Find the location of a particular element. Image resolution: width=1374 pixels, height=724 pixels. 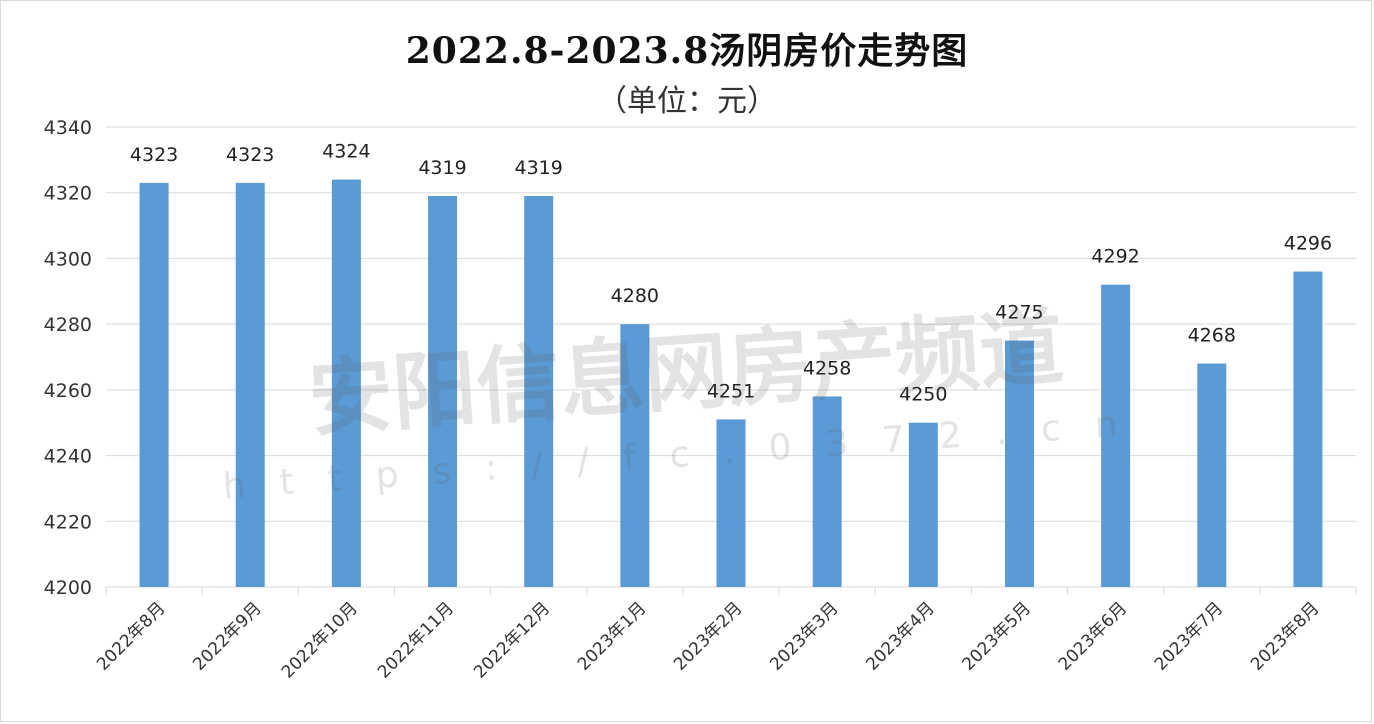

x-category-label: 2023年4月 is located at coordinates (900, 636).